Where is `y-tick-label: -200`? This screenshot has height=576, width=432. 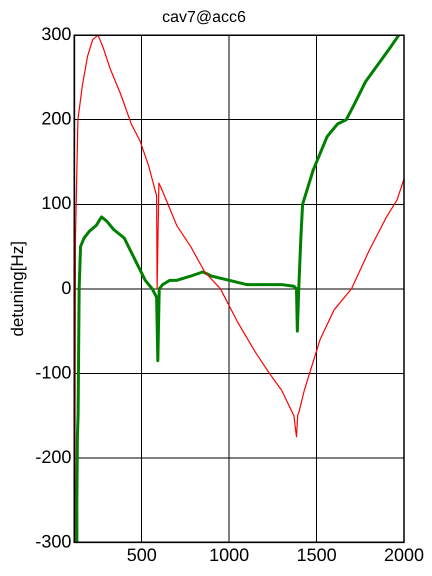
y-tick-label: -200 is located at coordinates (53, 456).